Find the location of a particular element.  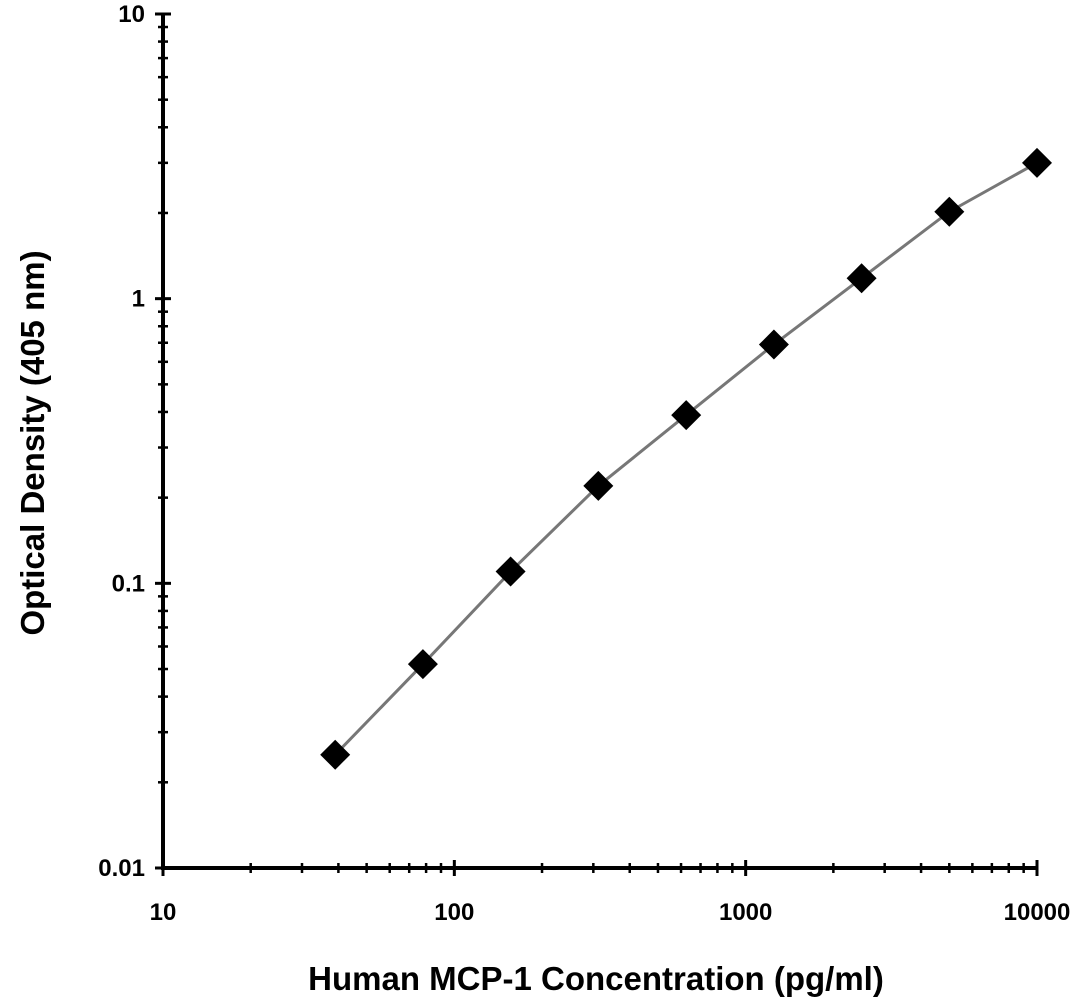

y-tick-label: 10 is located at coordinates (131, 14).